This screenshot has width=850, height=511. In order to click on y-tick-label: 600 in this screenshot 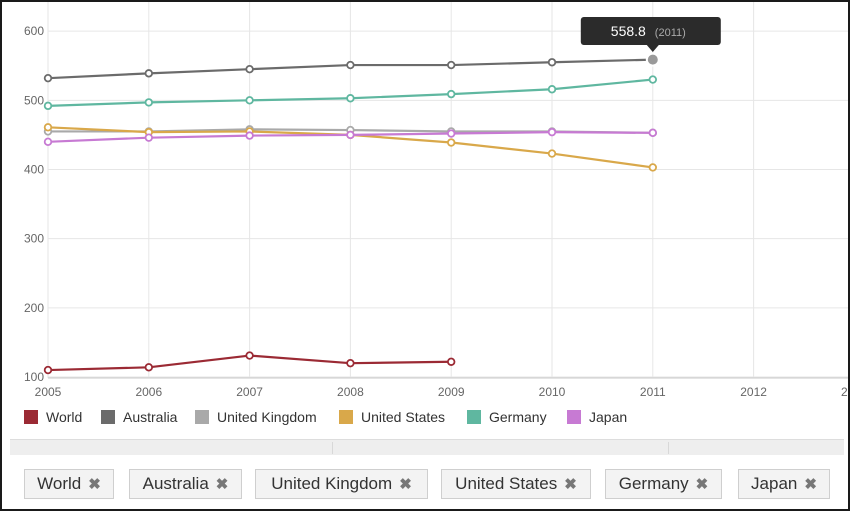, I will do `click(34, 31)`.